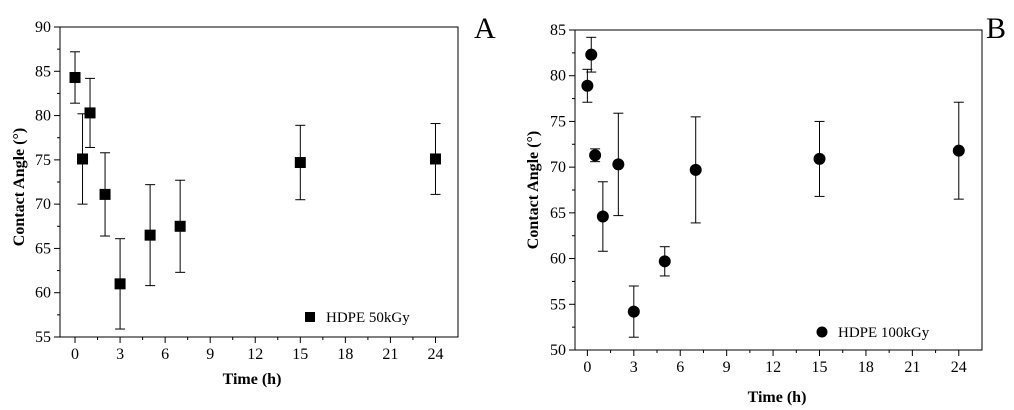 The image size is (1014, 410). What do you see at coordinates (368, 318) in the screenshot?
I see `legend-label: HDPE 50kGy` at bounding box center [368, 318].